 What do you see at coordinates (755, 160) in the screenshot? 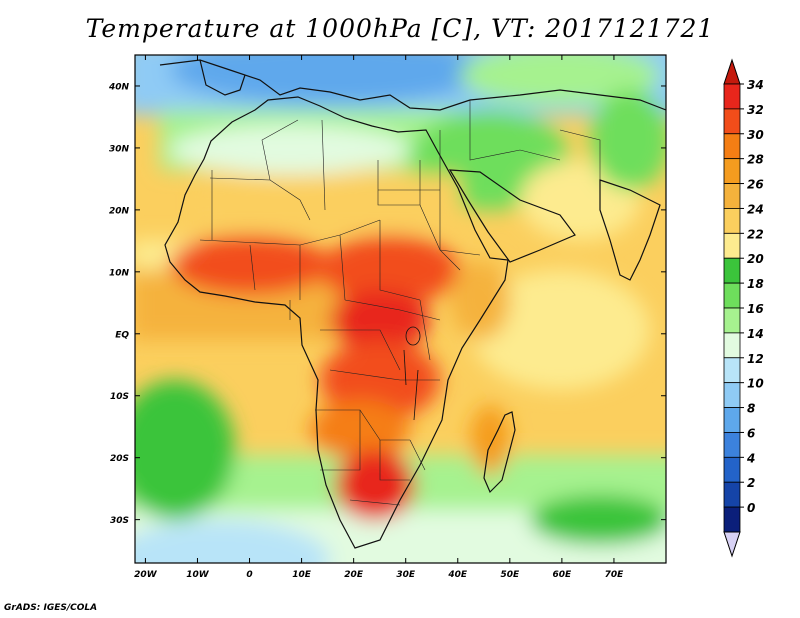
I see `colorbar-label: 28` at bounding box center [755, 160].